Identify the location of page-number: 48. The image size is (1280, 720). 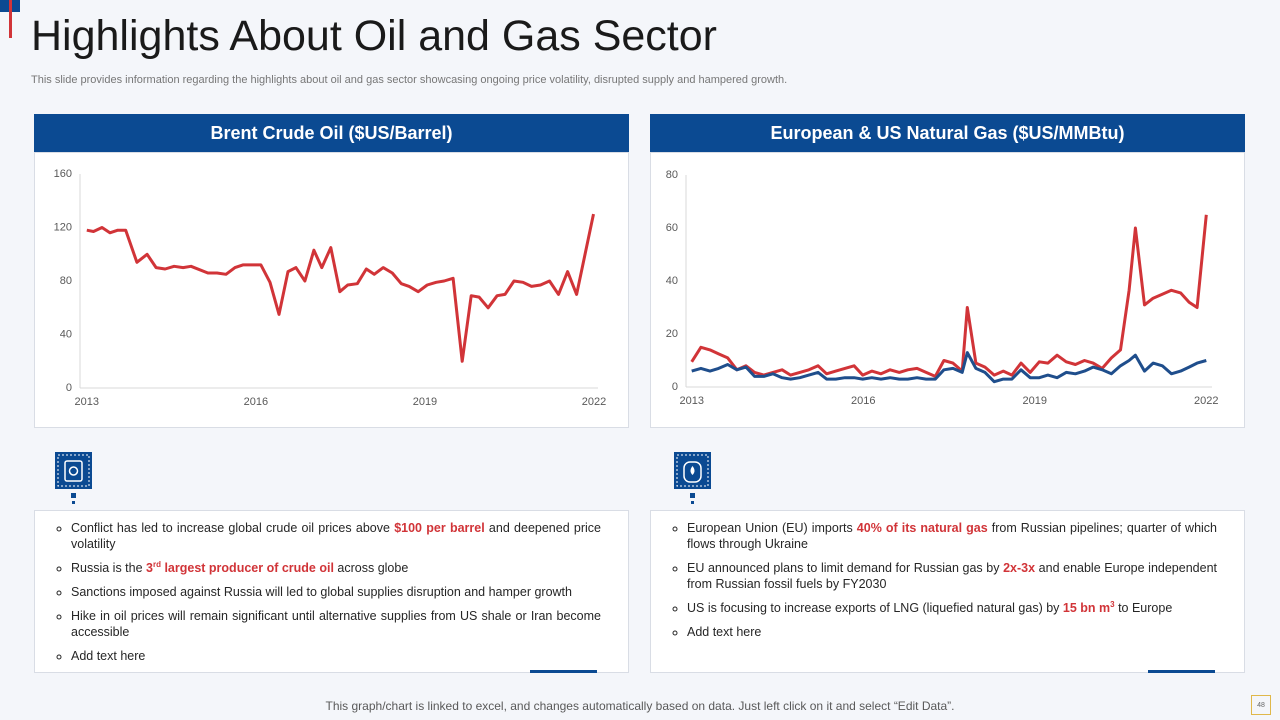
(1261, 705).